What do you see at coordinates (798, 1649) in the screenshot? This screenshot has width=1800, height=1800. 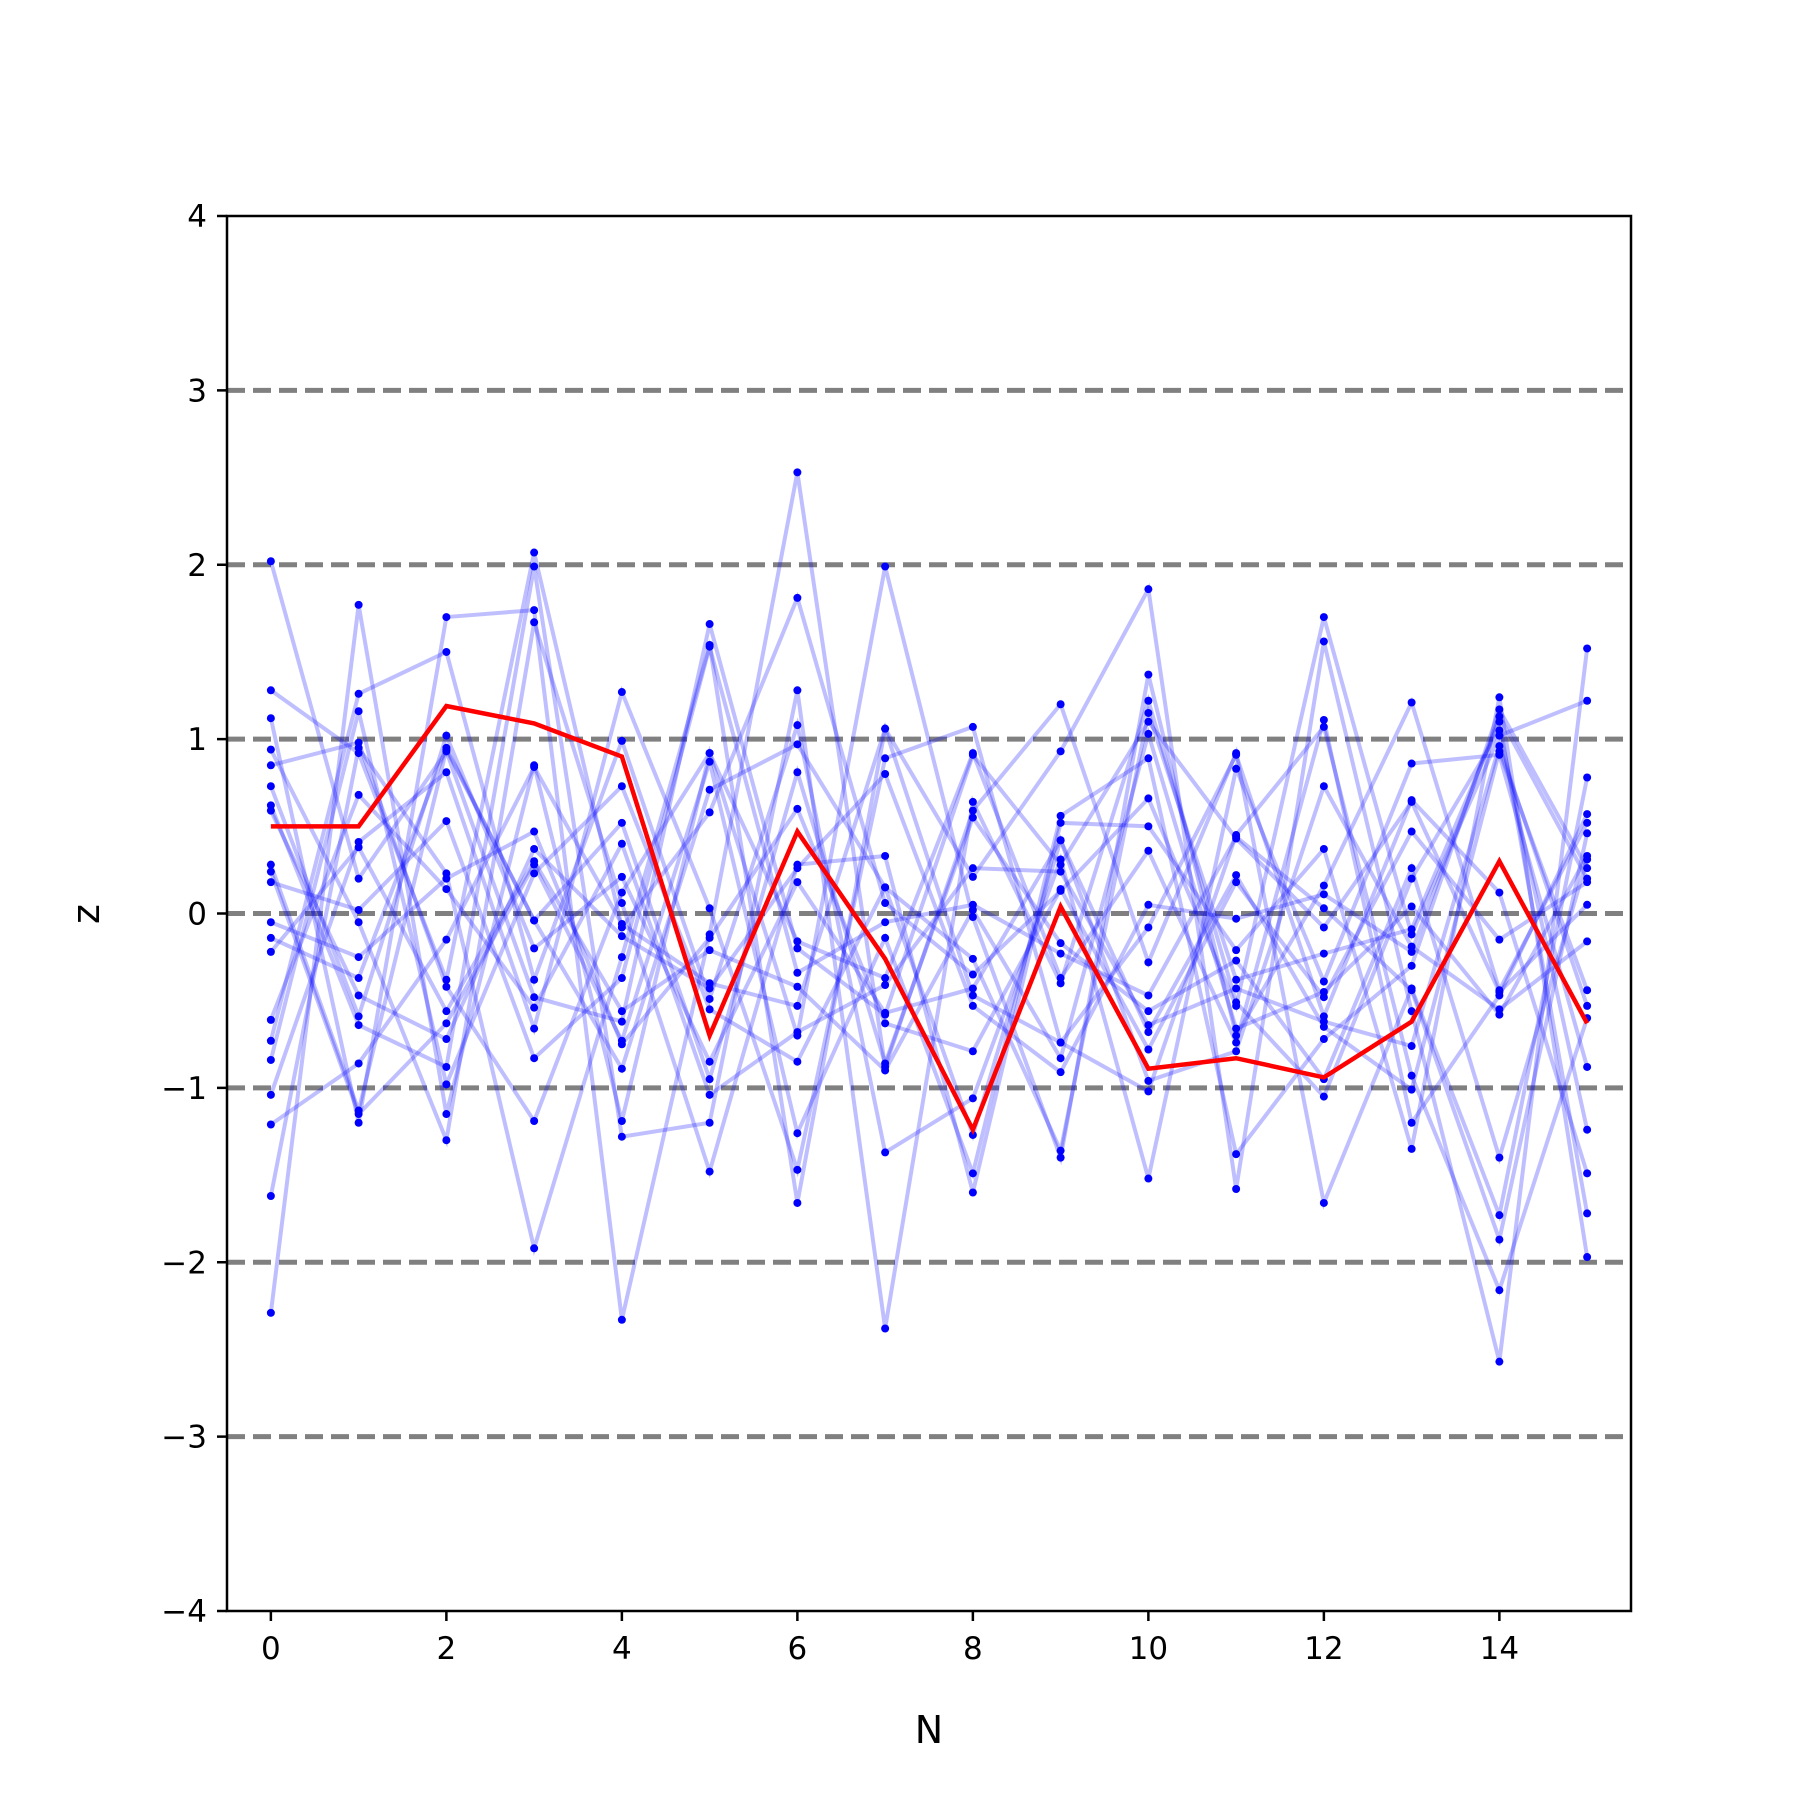 I see `x-tick-label: 6` at bounding box center [798, 1649].